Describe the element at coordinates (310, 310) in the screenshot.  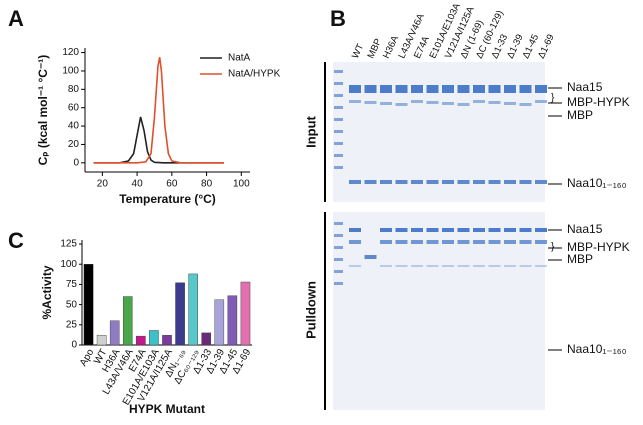
I see `section-label: Pulldown` at that location.